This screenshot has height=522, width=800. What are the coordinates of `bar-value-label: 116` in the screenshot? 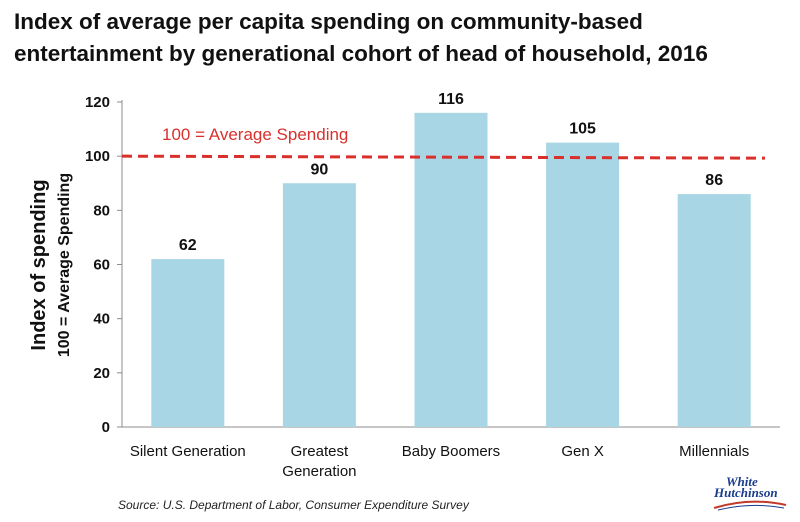 It's located at (451, 99).